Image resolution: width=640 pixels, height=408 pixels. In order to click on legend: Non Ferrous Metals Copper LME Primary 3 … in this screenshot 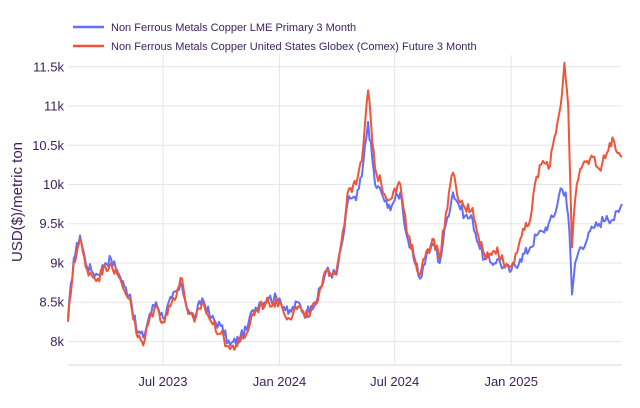, I will do `click(275, 37)`.